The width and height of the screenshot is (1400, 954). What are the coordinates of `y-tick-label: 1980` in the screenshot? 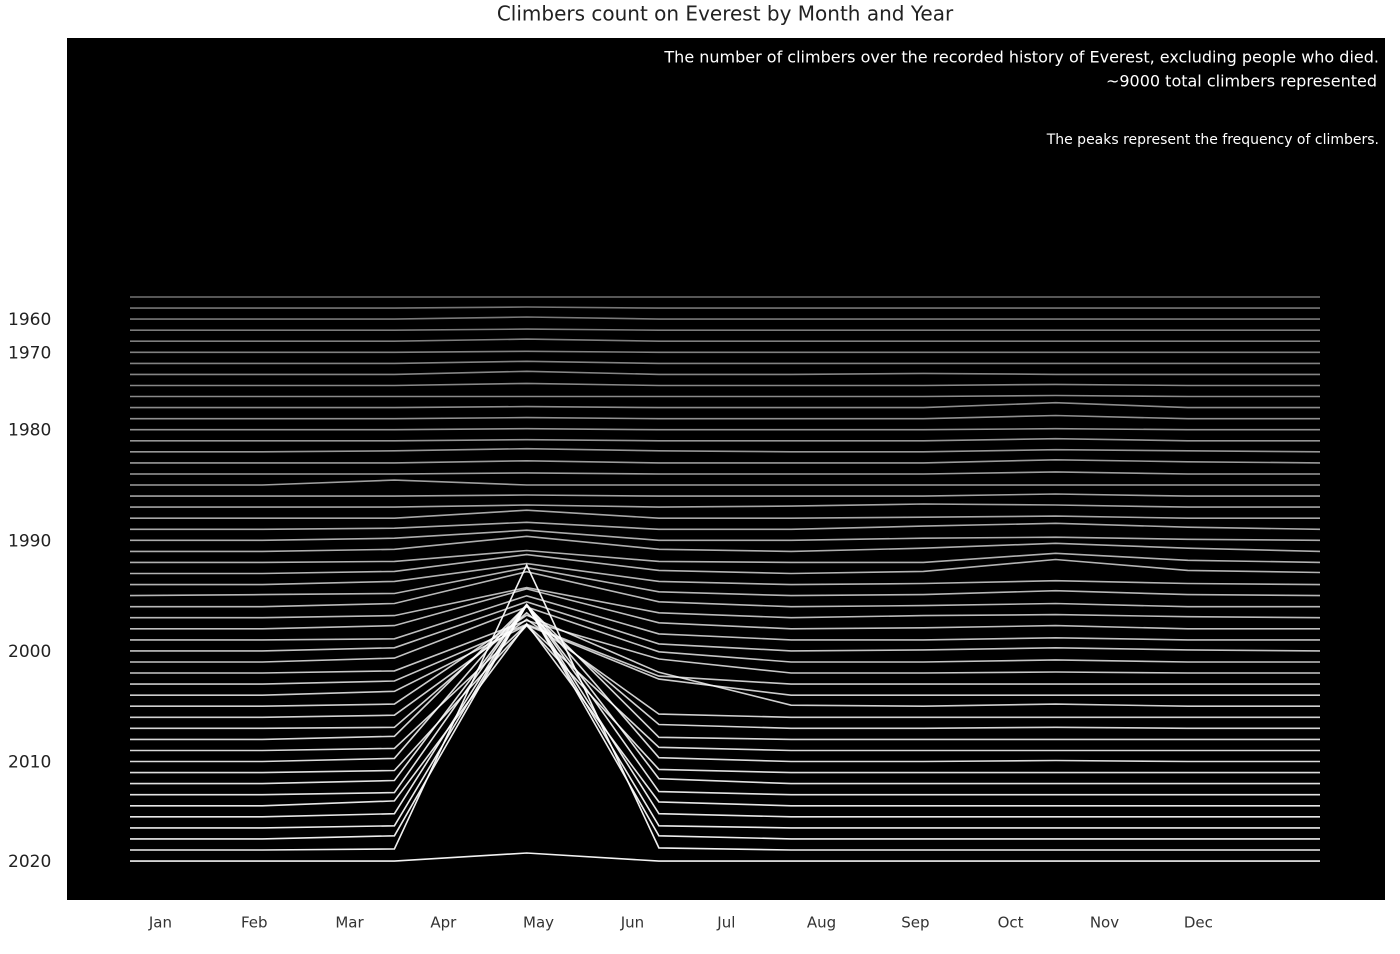 It's located at (29, 431).